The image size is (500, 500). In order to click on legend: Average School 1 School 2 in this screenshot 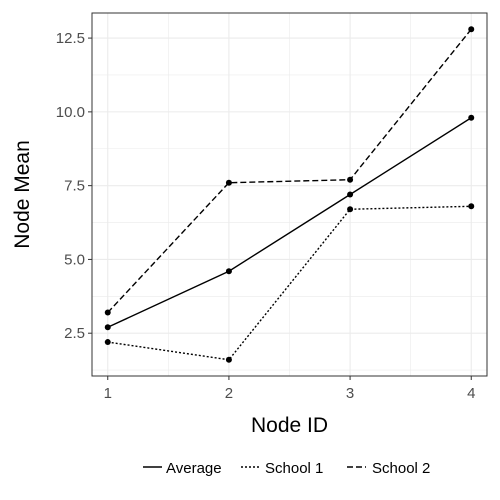, I will do `click(286, 468)`.